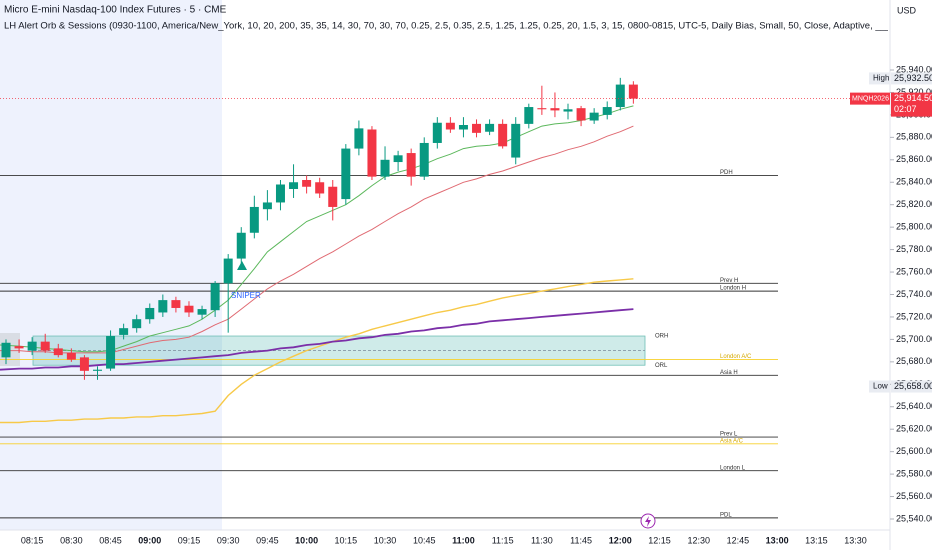 The image size is (932, 550). I want to click on x-tick-label: 09:15, so click(189, 540).